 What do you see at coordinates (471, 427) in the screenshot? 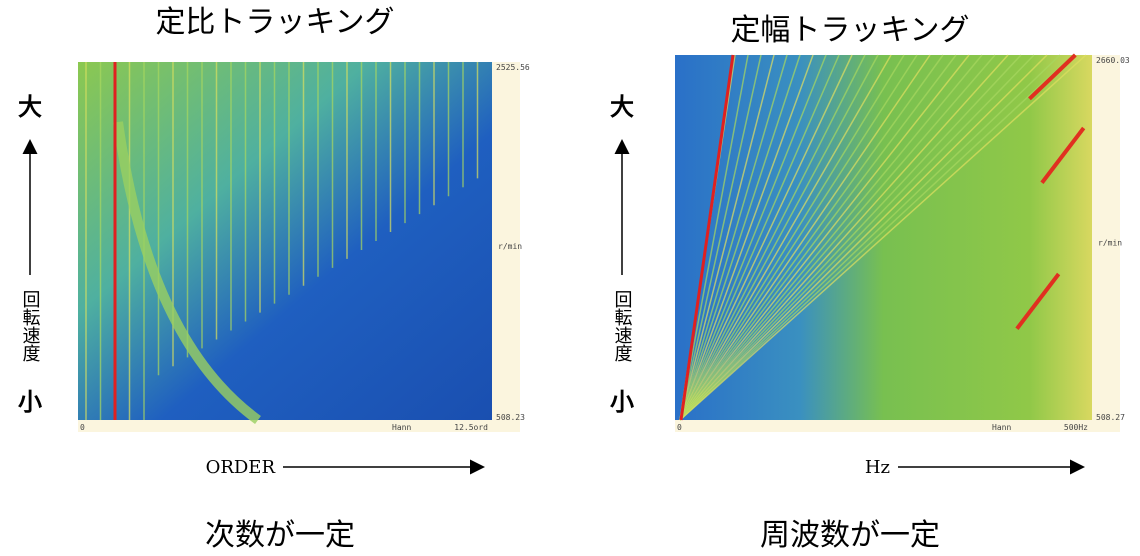
I see `x-end: 12.5ord` at bounding box center [471, 427].